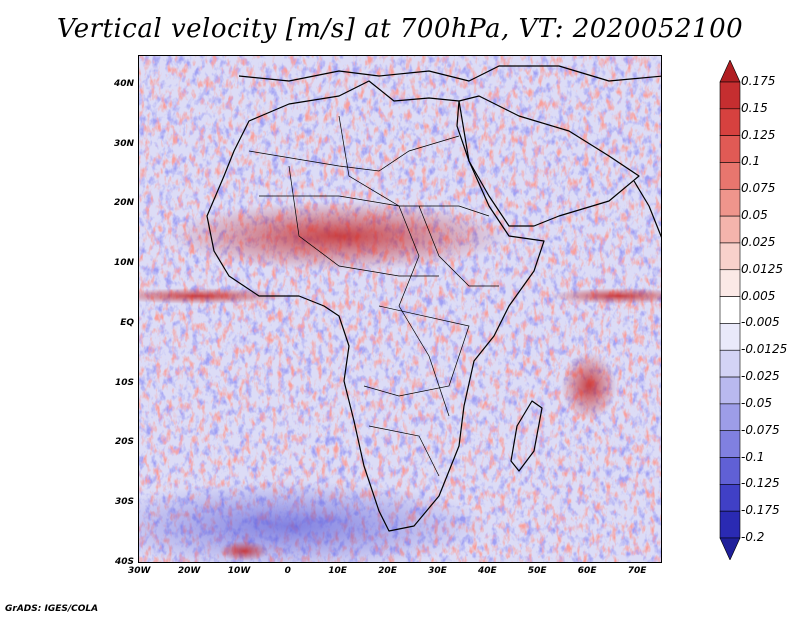 This screenshot has height=618, width=800. What do you see at coordinates (387, 571) in the screenshot?
I see `lon-tick-label: 20E` at bounding box center [387, 571].